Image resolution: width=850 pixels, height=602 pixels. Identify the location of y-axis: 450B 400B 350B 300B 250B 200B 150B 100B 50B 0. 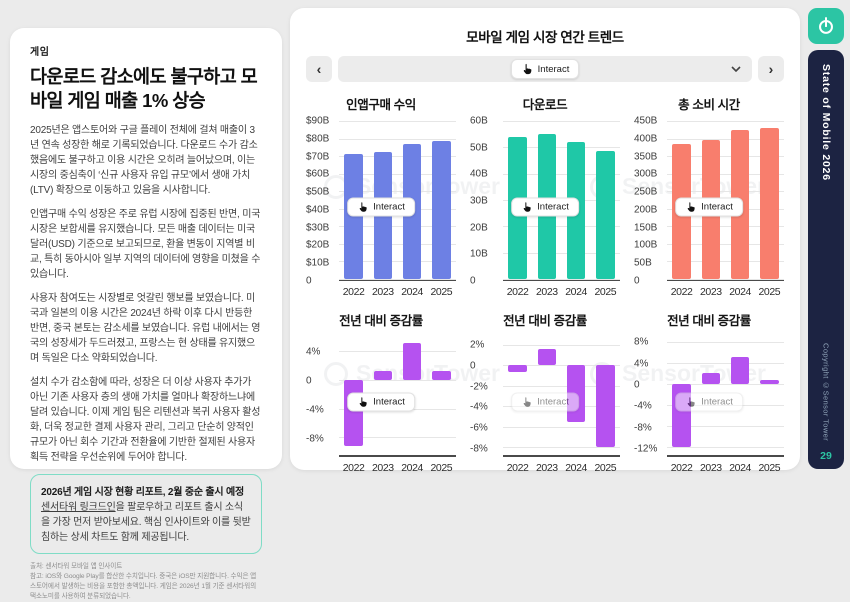
(650, 201).